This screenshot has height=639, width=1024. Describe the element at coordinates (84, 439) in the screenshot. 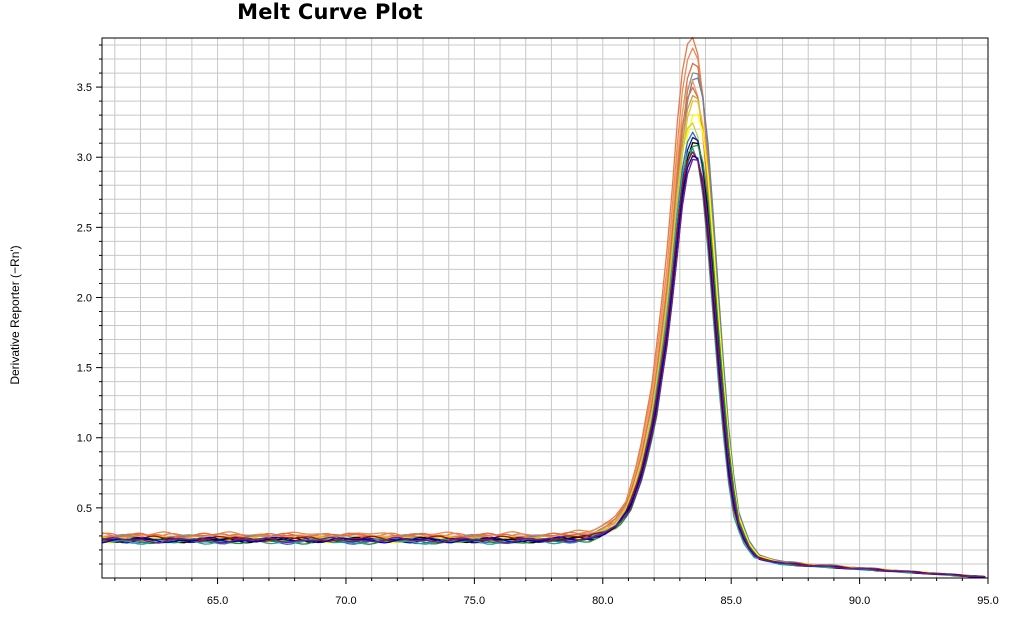

I see `y-tick-label: 1.0` at that location.